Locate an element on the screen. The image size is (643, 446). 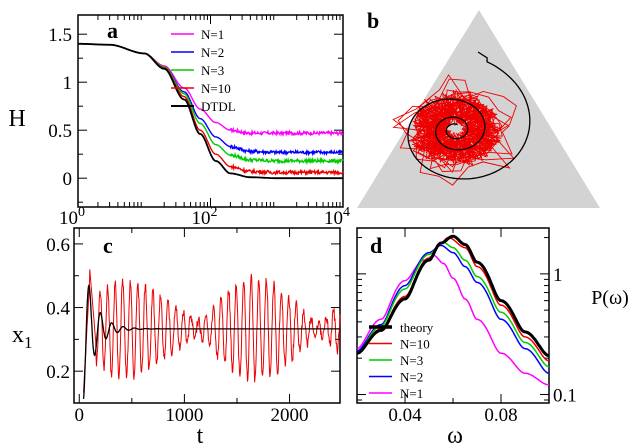
x-tick-label: 1000 is located at coordinates (184, 415).